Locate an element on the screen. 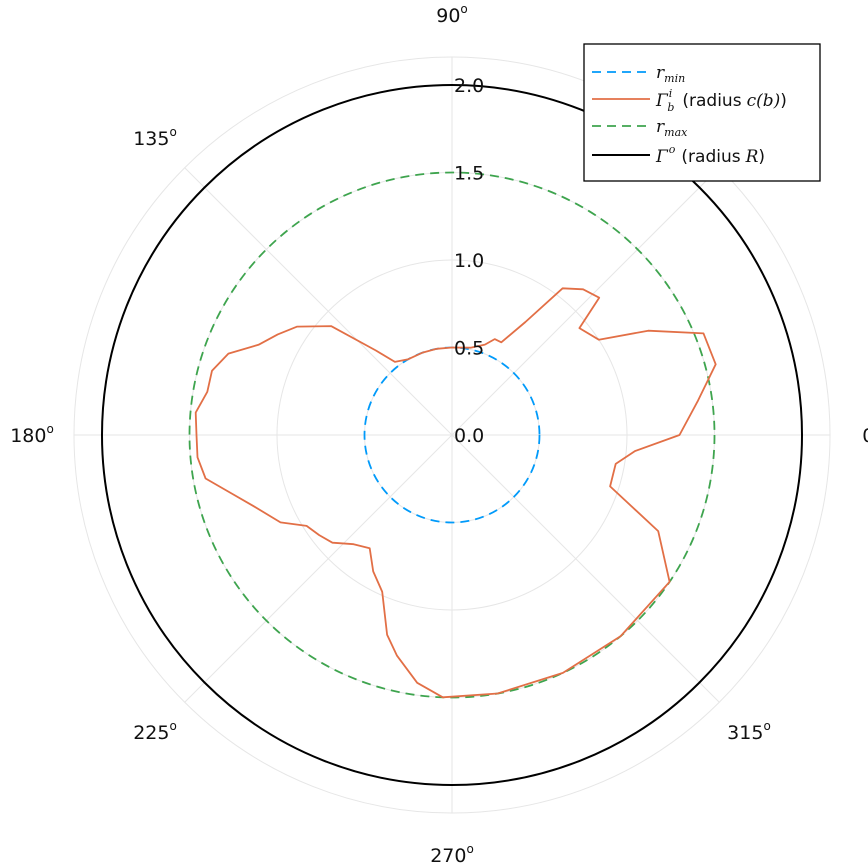 This screenshot has height=867, width=868. radial-tick-labels: 0.0 0.5 1.0 1.5 2.0 is located at coordinates (469, 261).